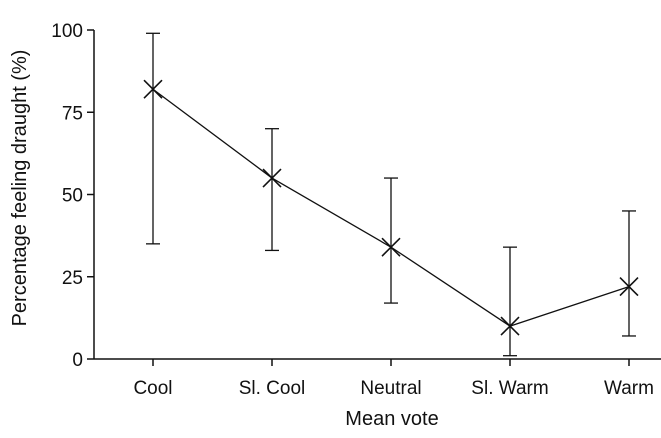 The width and height of the screenshot is (661, 438). I want to click on y-ticks: 0 25 50 75 100, so click(72, 196).